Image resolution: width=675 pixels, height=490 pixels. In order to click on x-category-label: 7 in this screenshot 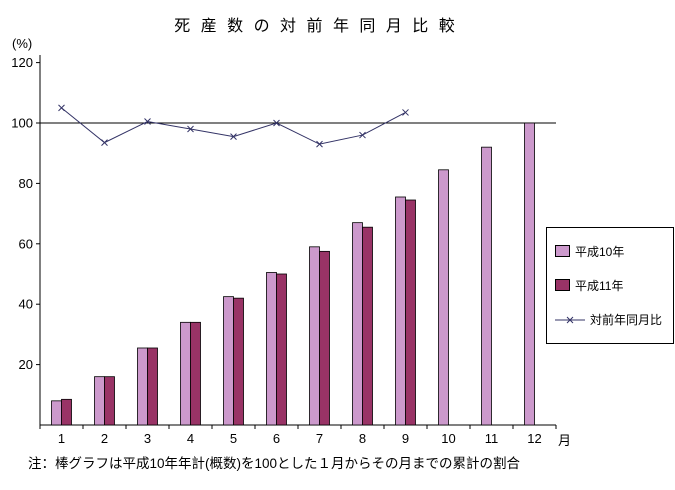, I will do `click(319, 438)`.